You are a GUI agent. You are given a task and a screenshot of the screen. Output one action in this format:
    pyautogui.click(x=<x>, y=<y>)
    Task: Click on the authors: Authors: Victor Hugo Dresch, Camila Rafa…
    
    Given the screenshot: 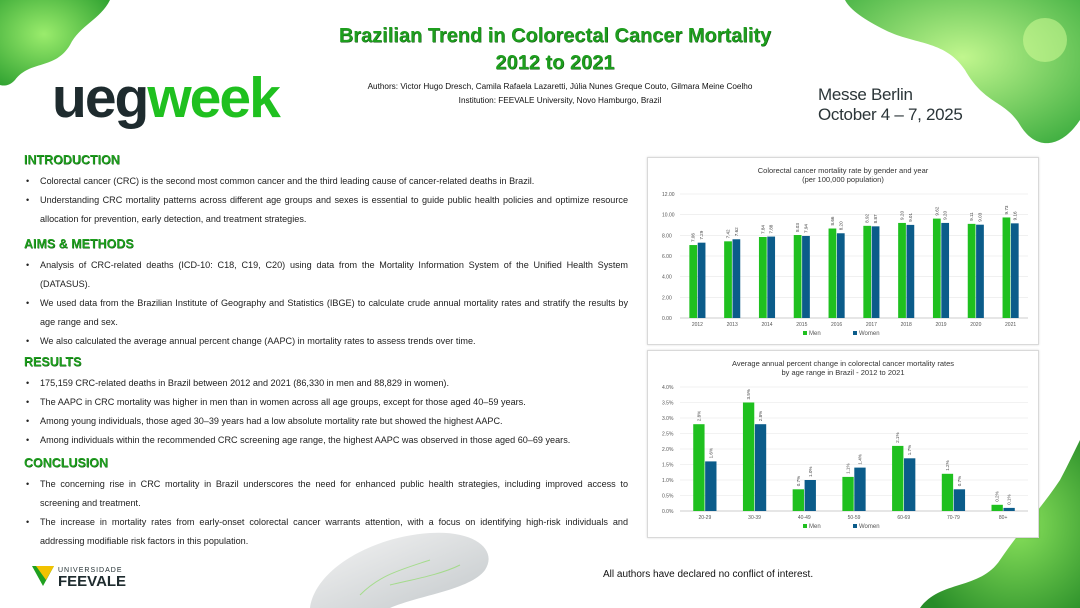 What is the action you would take?
    pyautogui.click(x=560, y=86)
    